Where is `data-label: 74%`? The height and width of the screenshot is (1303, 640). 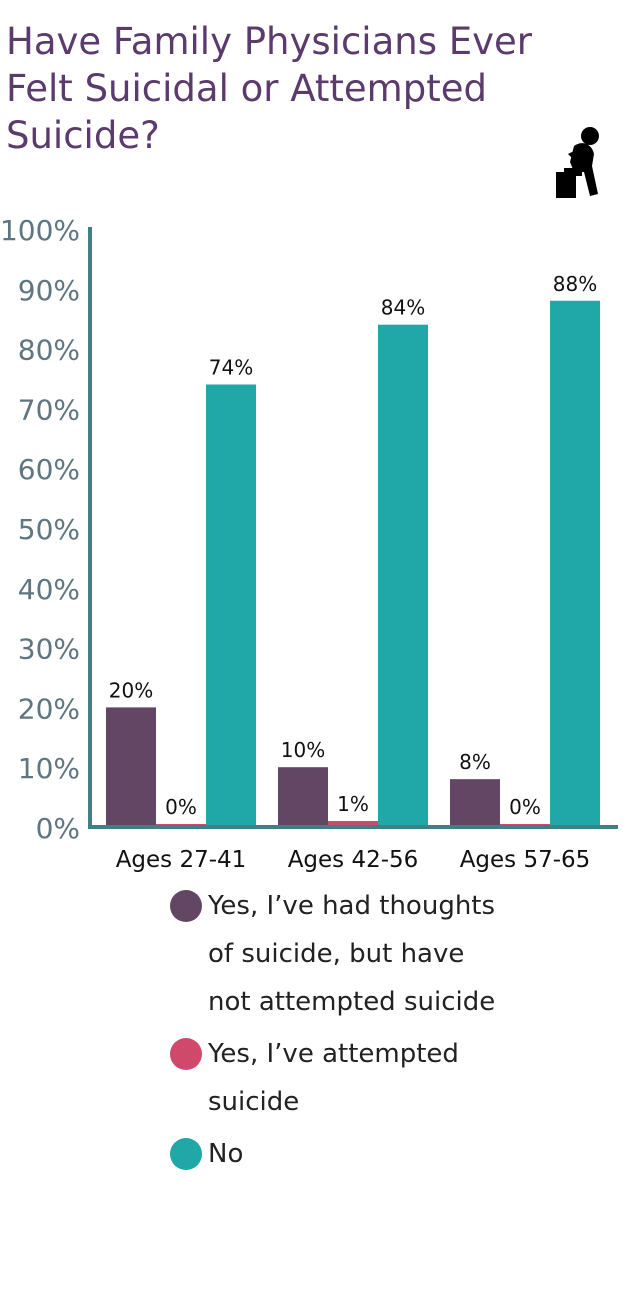
data-label: 74% is located at coordinates (231, 367).